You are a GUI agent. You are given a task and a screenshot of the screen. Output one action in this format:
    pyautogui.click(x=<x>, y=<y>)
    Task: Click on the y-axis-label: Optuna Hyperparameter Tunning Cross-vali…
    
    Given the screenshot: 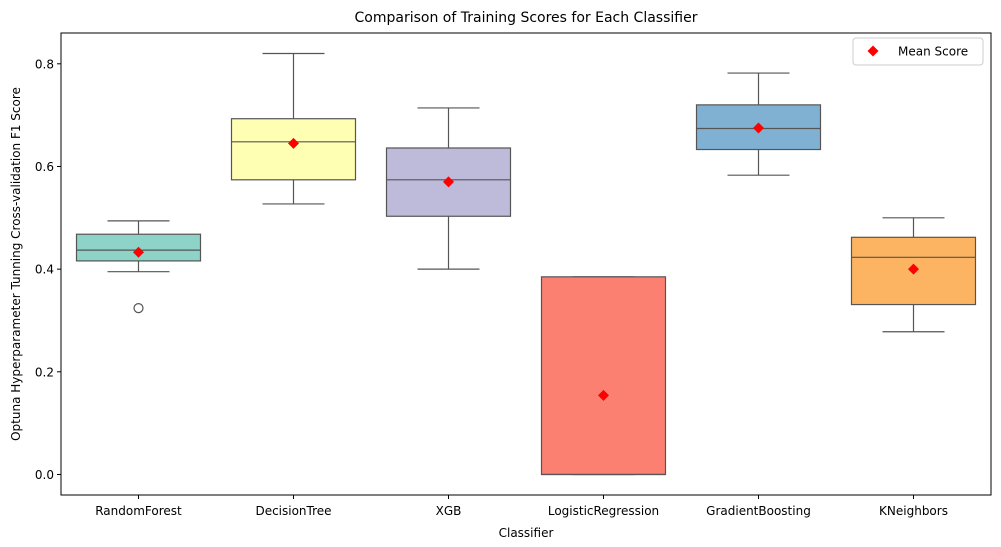 What is the action you would take?
    pyautogui.click(x=16, y=264)
    